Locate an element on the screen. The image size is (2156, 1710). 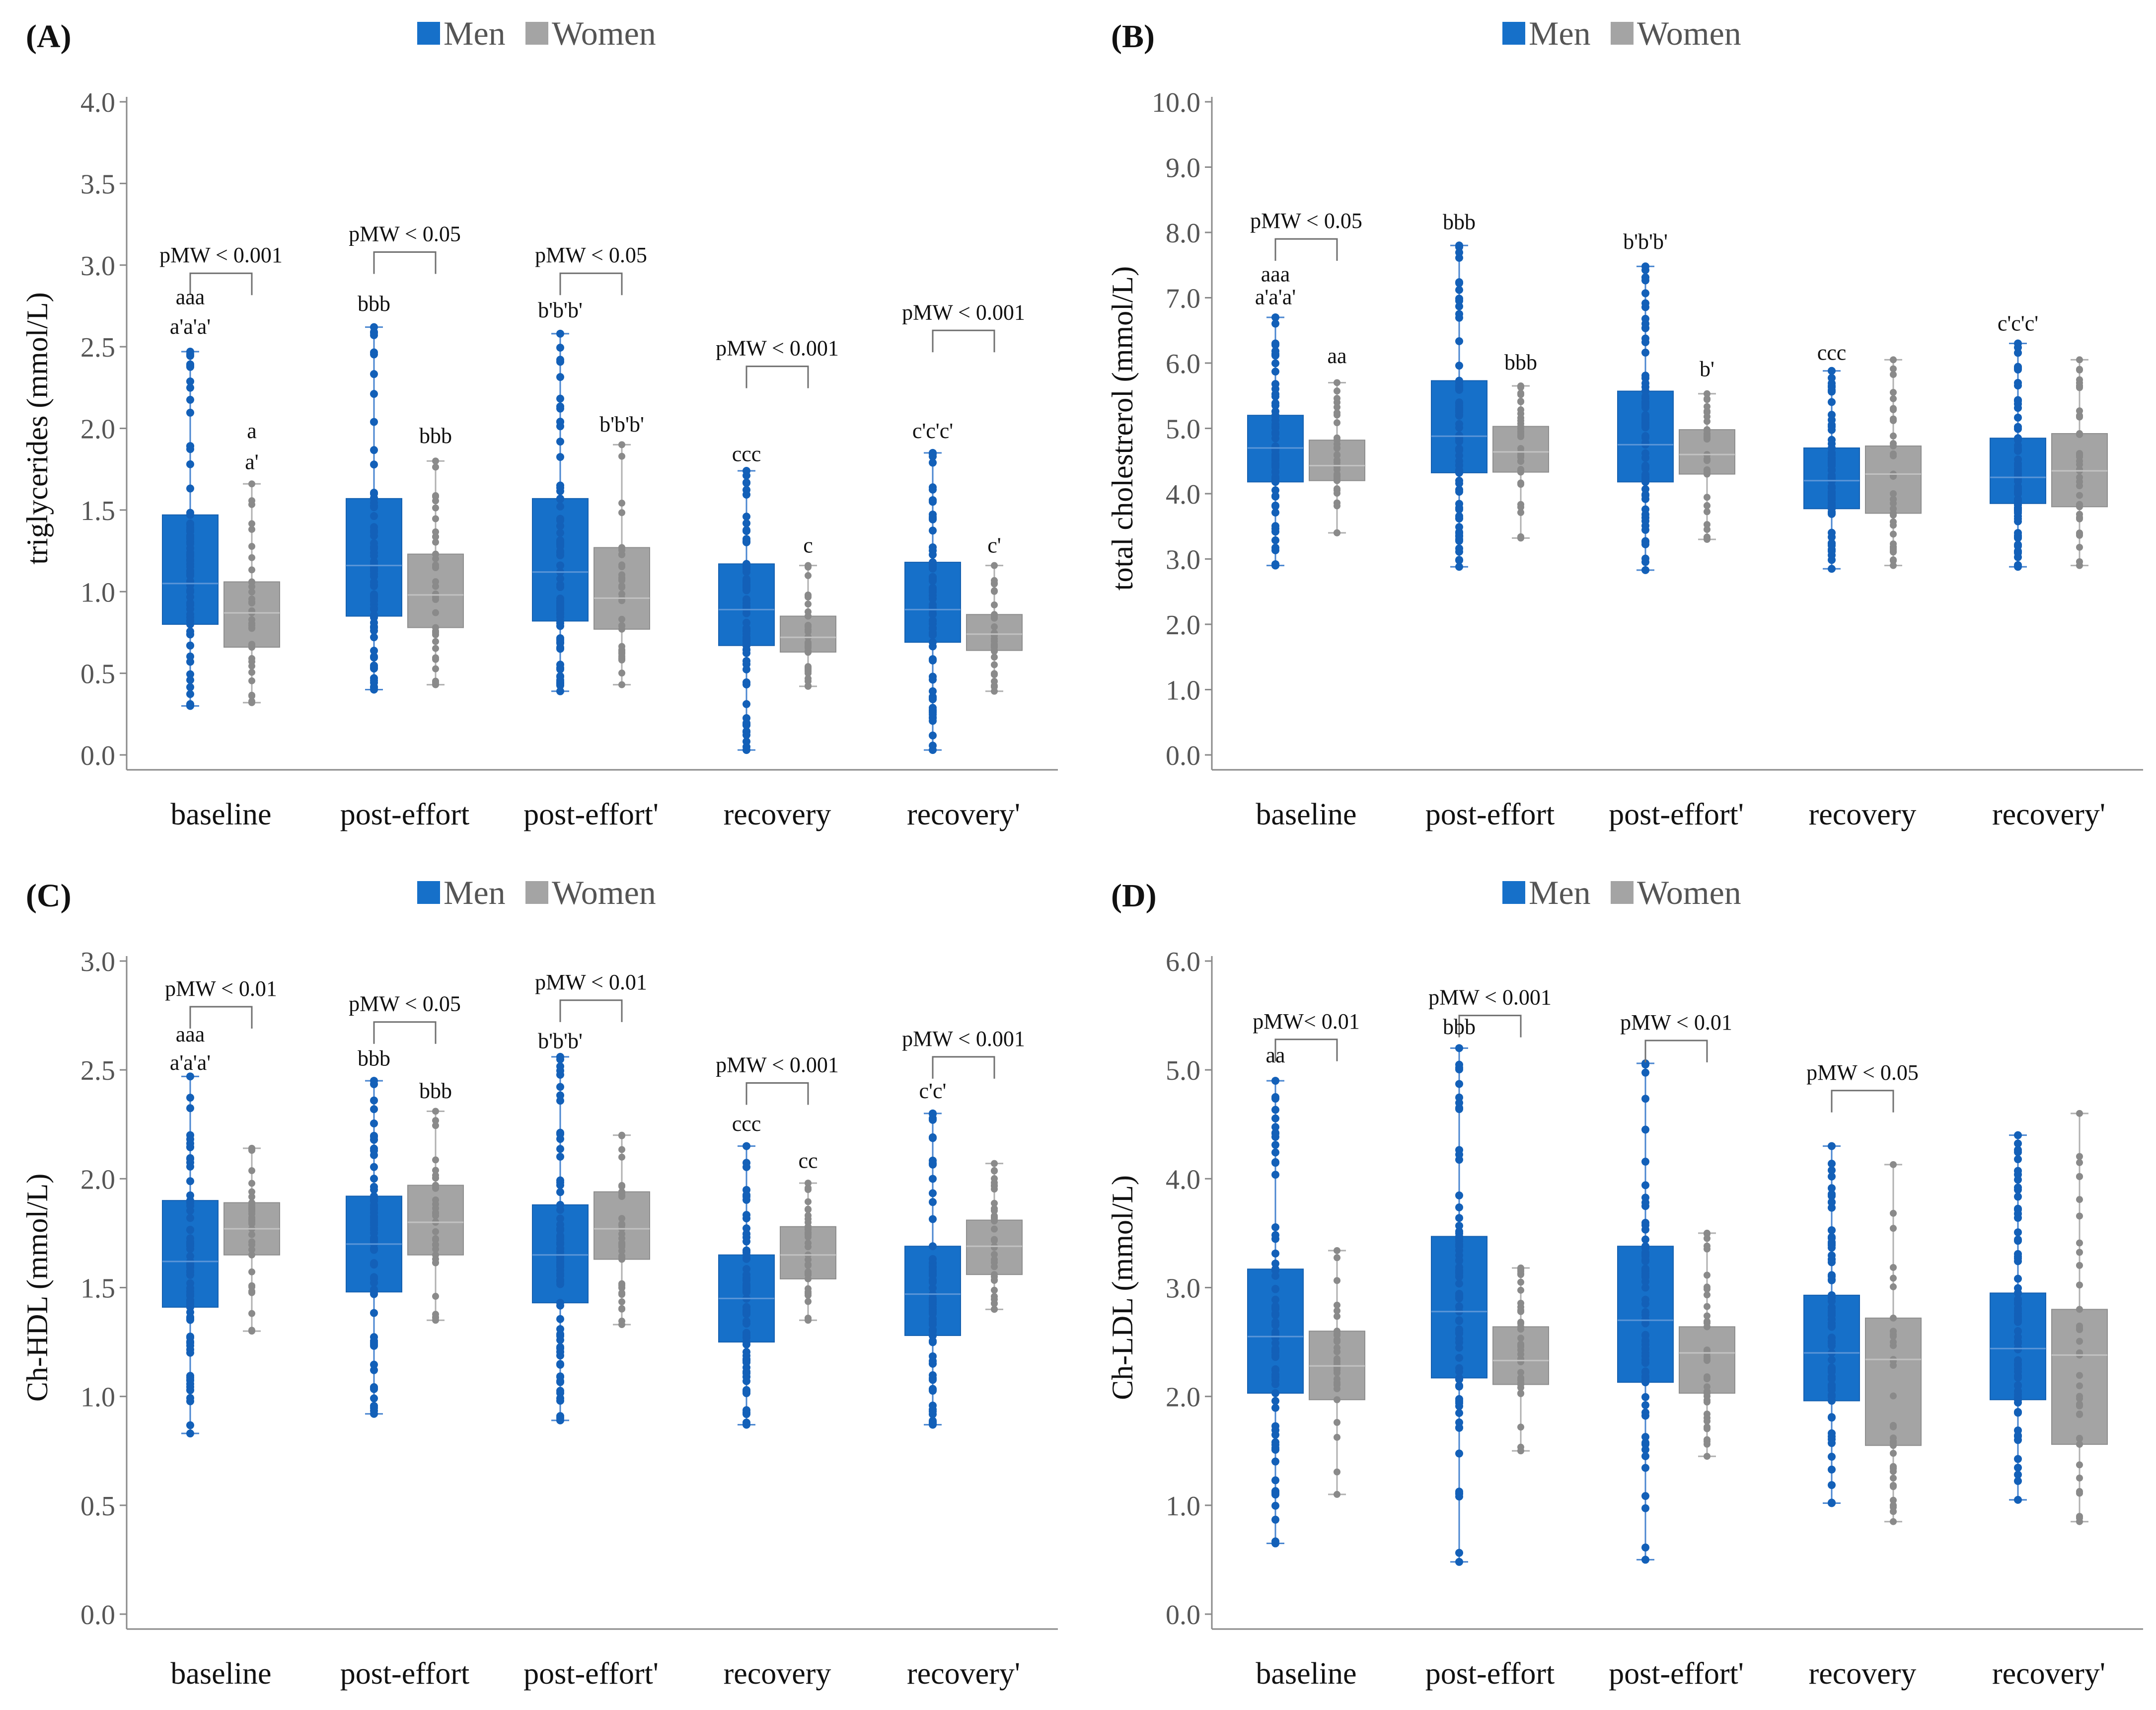
significance-letters: a'a'a' is located at coordinates (190, 326).